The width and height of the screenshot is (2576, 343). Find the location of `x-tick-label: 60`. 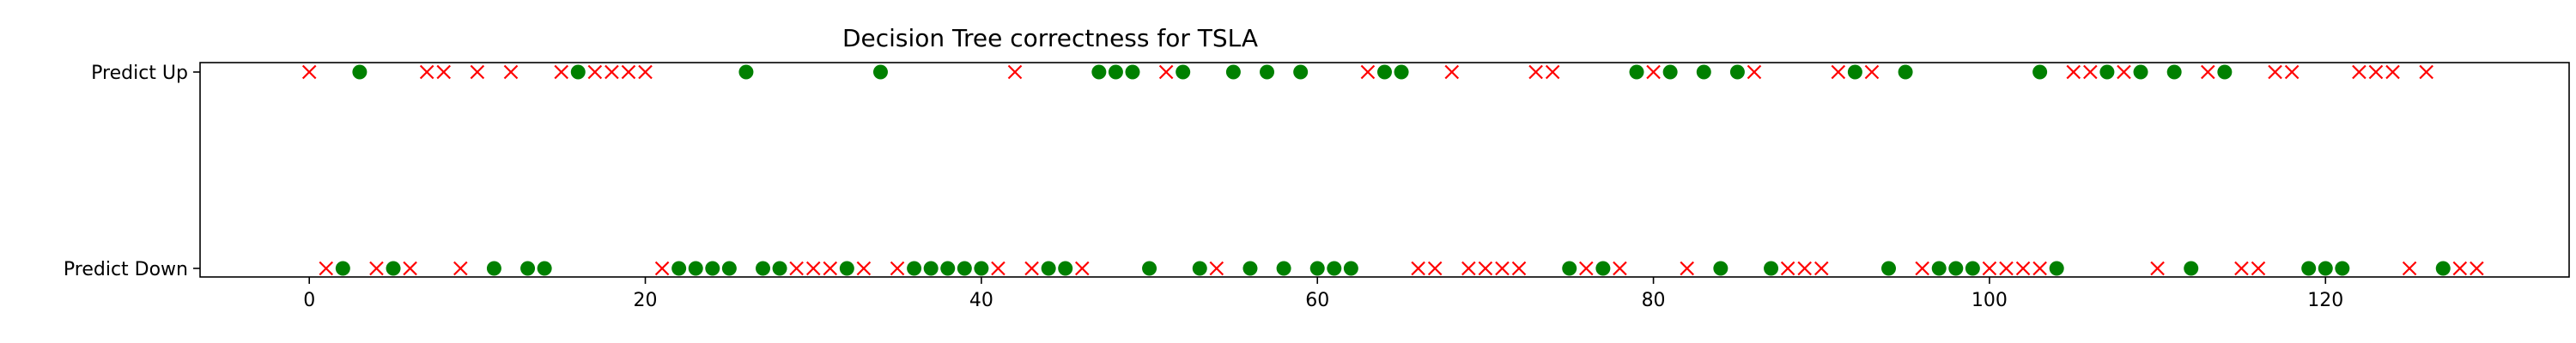

x-tick-label: 60 is located at coordinates (1317, 300).